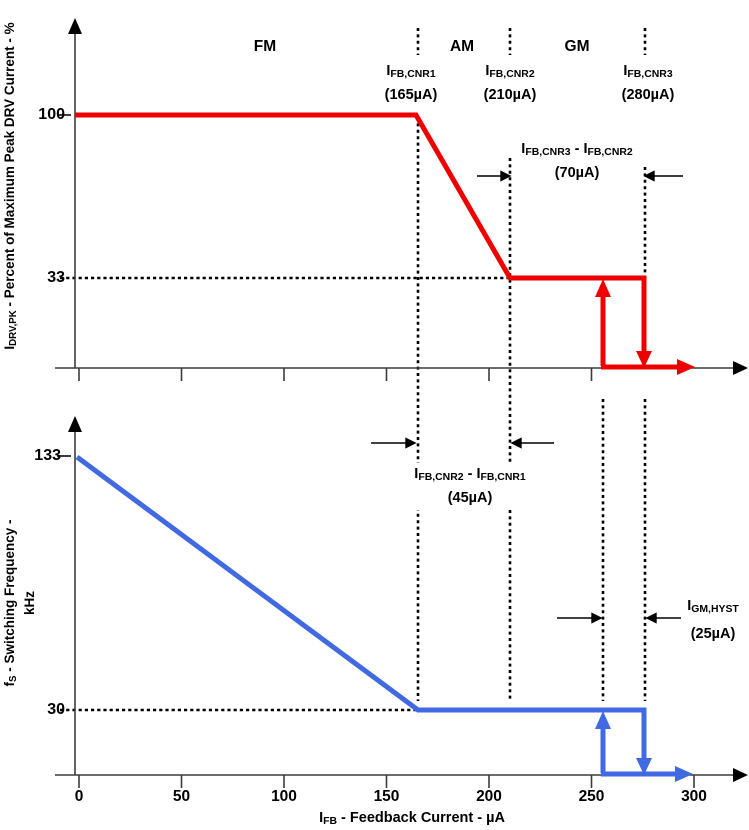 Image resolution: width=749 pixels, height=830 pixels. Describe the element at coordinates (649, 176) in the screenshot. I see `arrow-70ua-right-head` at that location.